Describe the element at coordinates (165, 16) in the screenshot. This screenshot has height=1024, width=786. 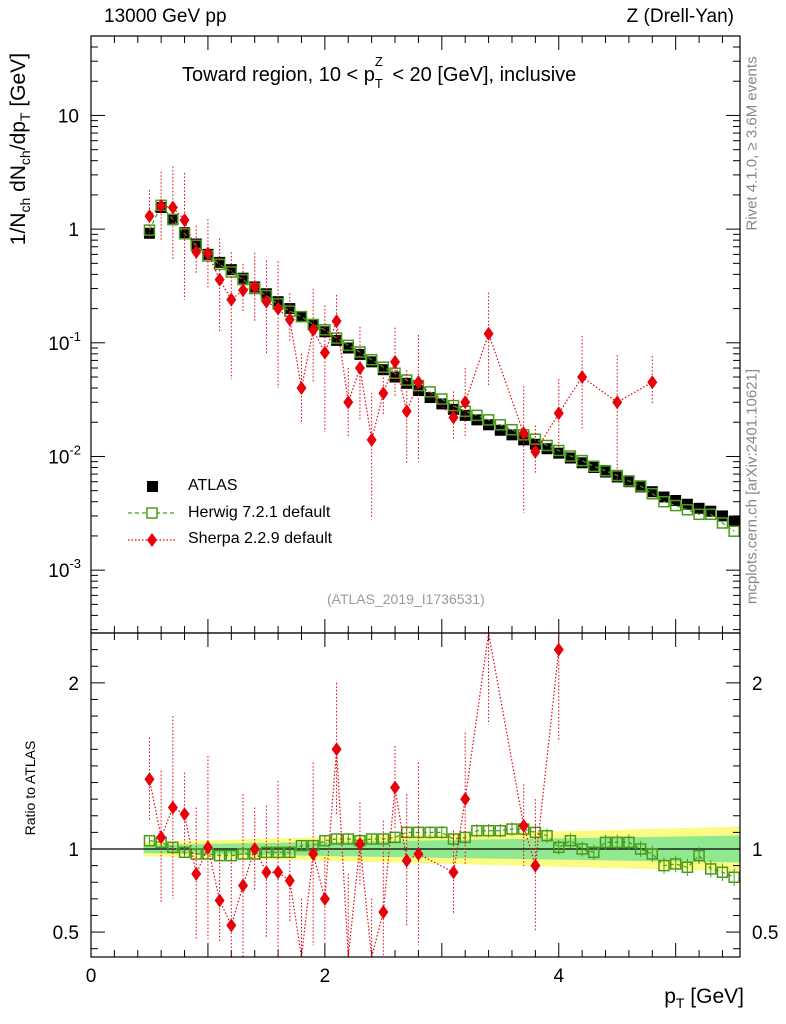
I see `energy-label: 13000 GeV pp` at that location.